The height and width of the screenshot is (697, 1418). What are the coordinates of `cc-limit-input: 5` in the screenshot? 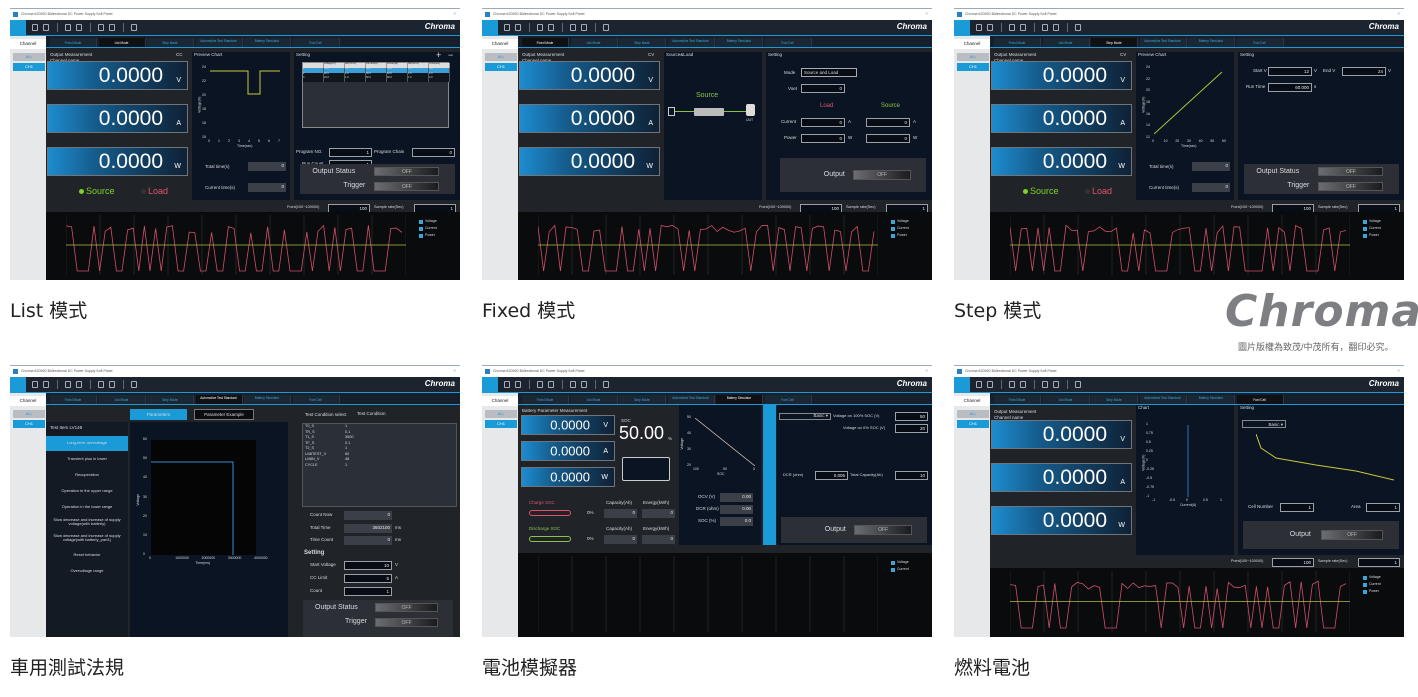 It's located at (368, 578).